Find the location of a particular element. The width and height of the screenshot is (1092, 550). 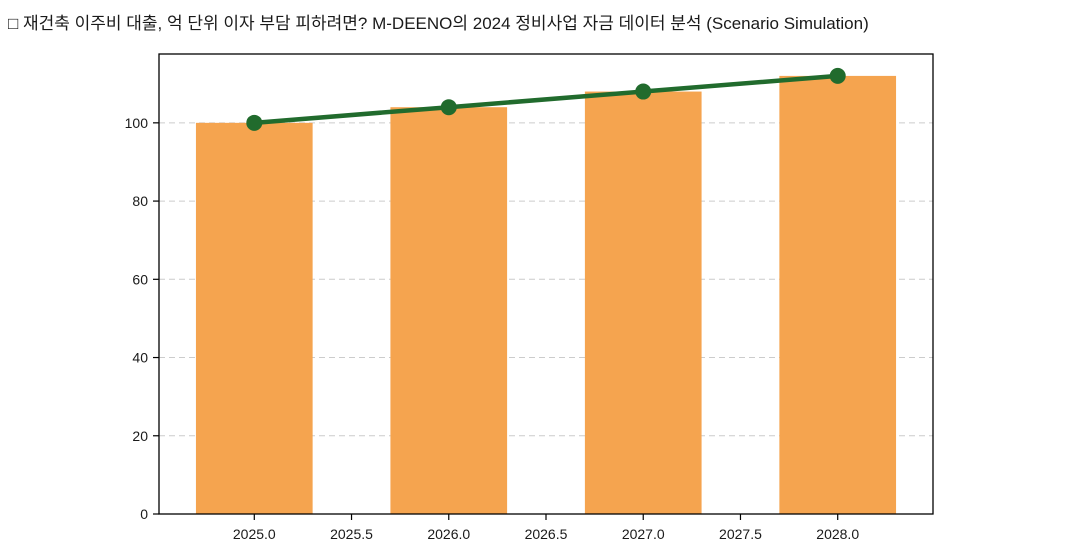

x-tick-label: 2026.5 is located at coordinates (546, 534).